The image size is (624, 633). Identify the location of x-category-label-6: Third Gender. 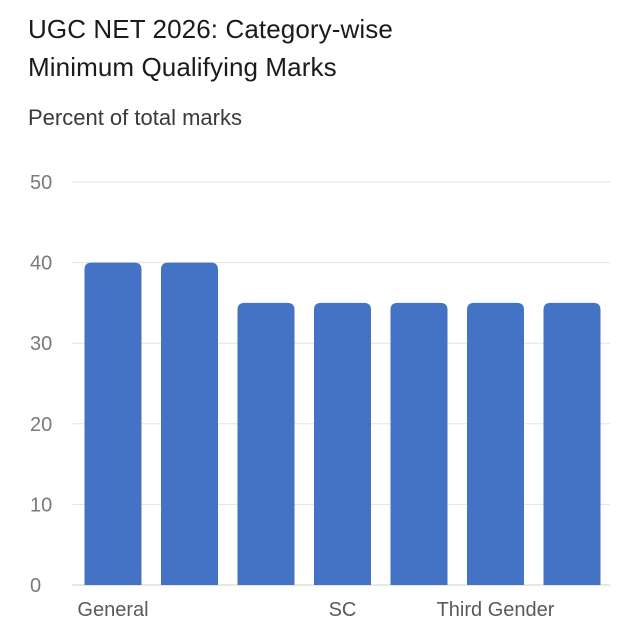
(496, 610).